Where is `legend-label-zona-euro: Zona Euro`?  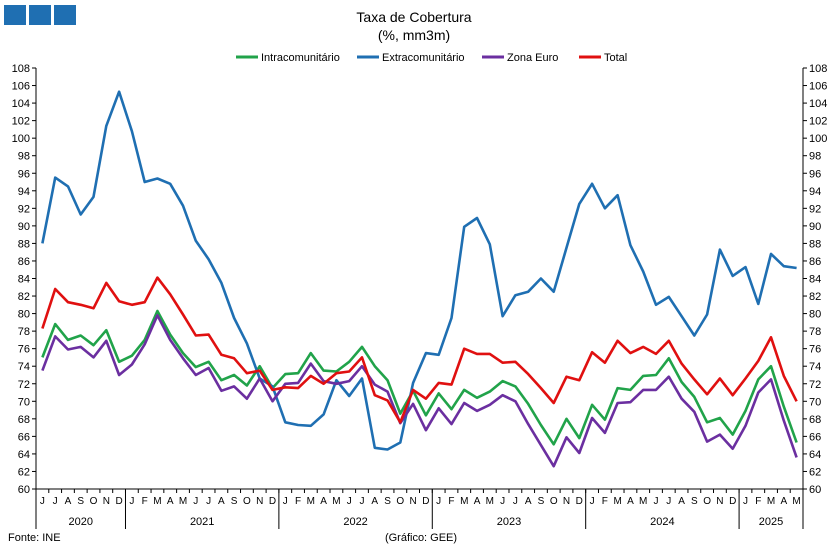
legend-label-zona-euro: Zona Euro is located at coordinates (532, 58).